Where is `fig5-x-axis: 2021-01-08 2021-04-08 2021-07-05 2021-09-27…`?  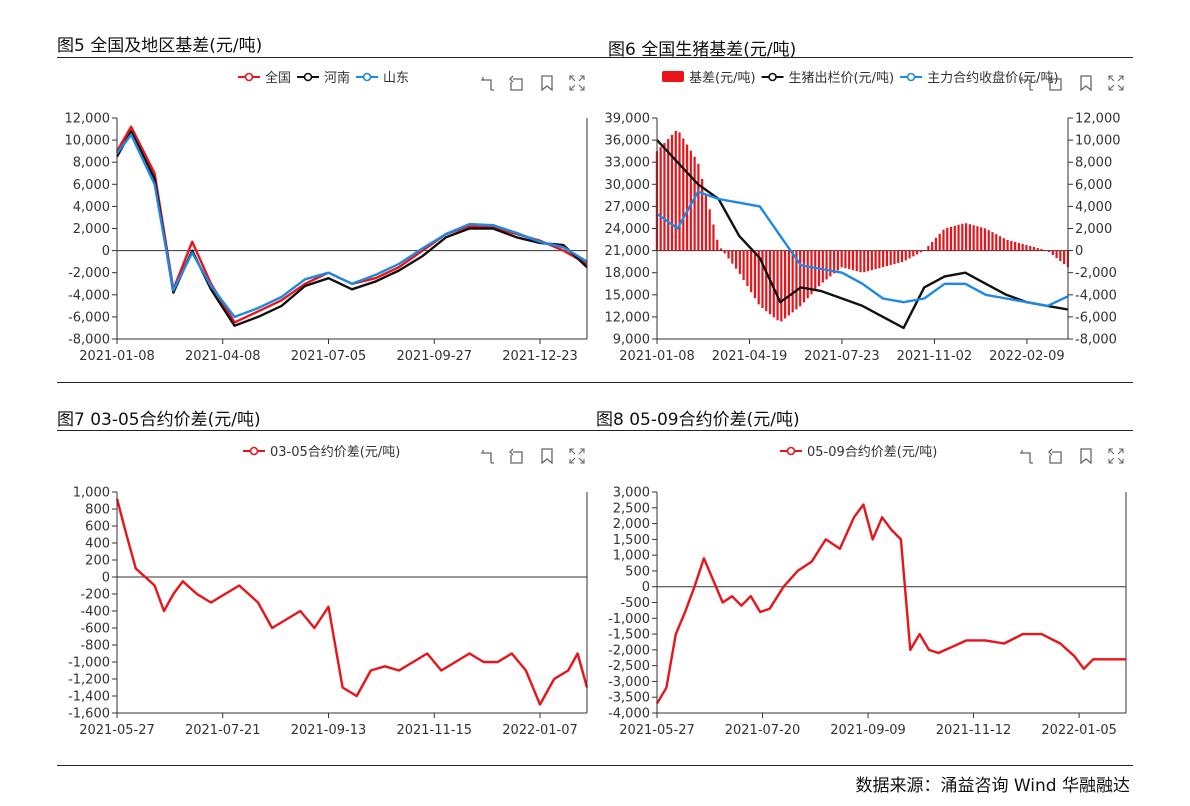
fig5-x-axis: 2021-01-08 2021-04-08 2021-07-05 2021-09-27… is located at coordinates (333, 351).